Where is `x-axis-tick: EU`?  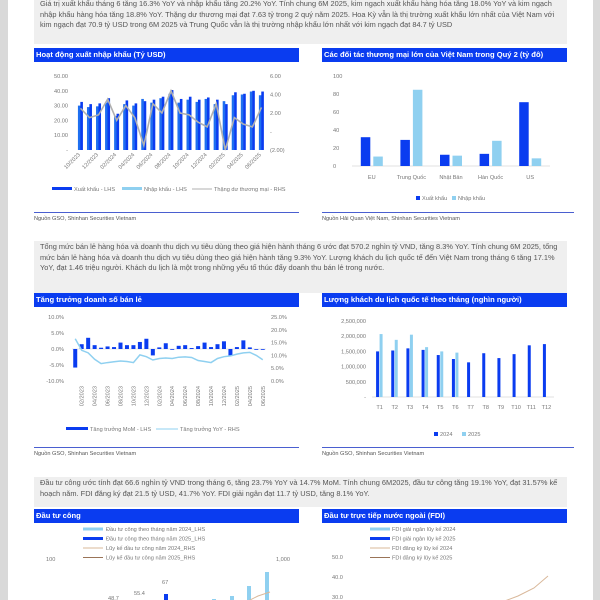
x-axis-tick: EU is located at coordinates (372, 178).